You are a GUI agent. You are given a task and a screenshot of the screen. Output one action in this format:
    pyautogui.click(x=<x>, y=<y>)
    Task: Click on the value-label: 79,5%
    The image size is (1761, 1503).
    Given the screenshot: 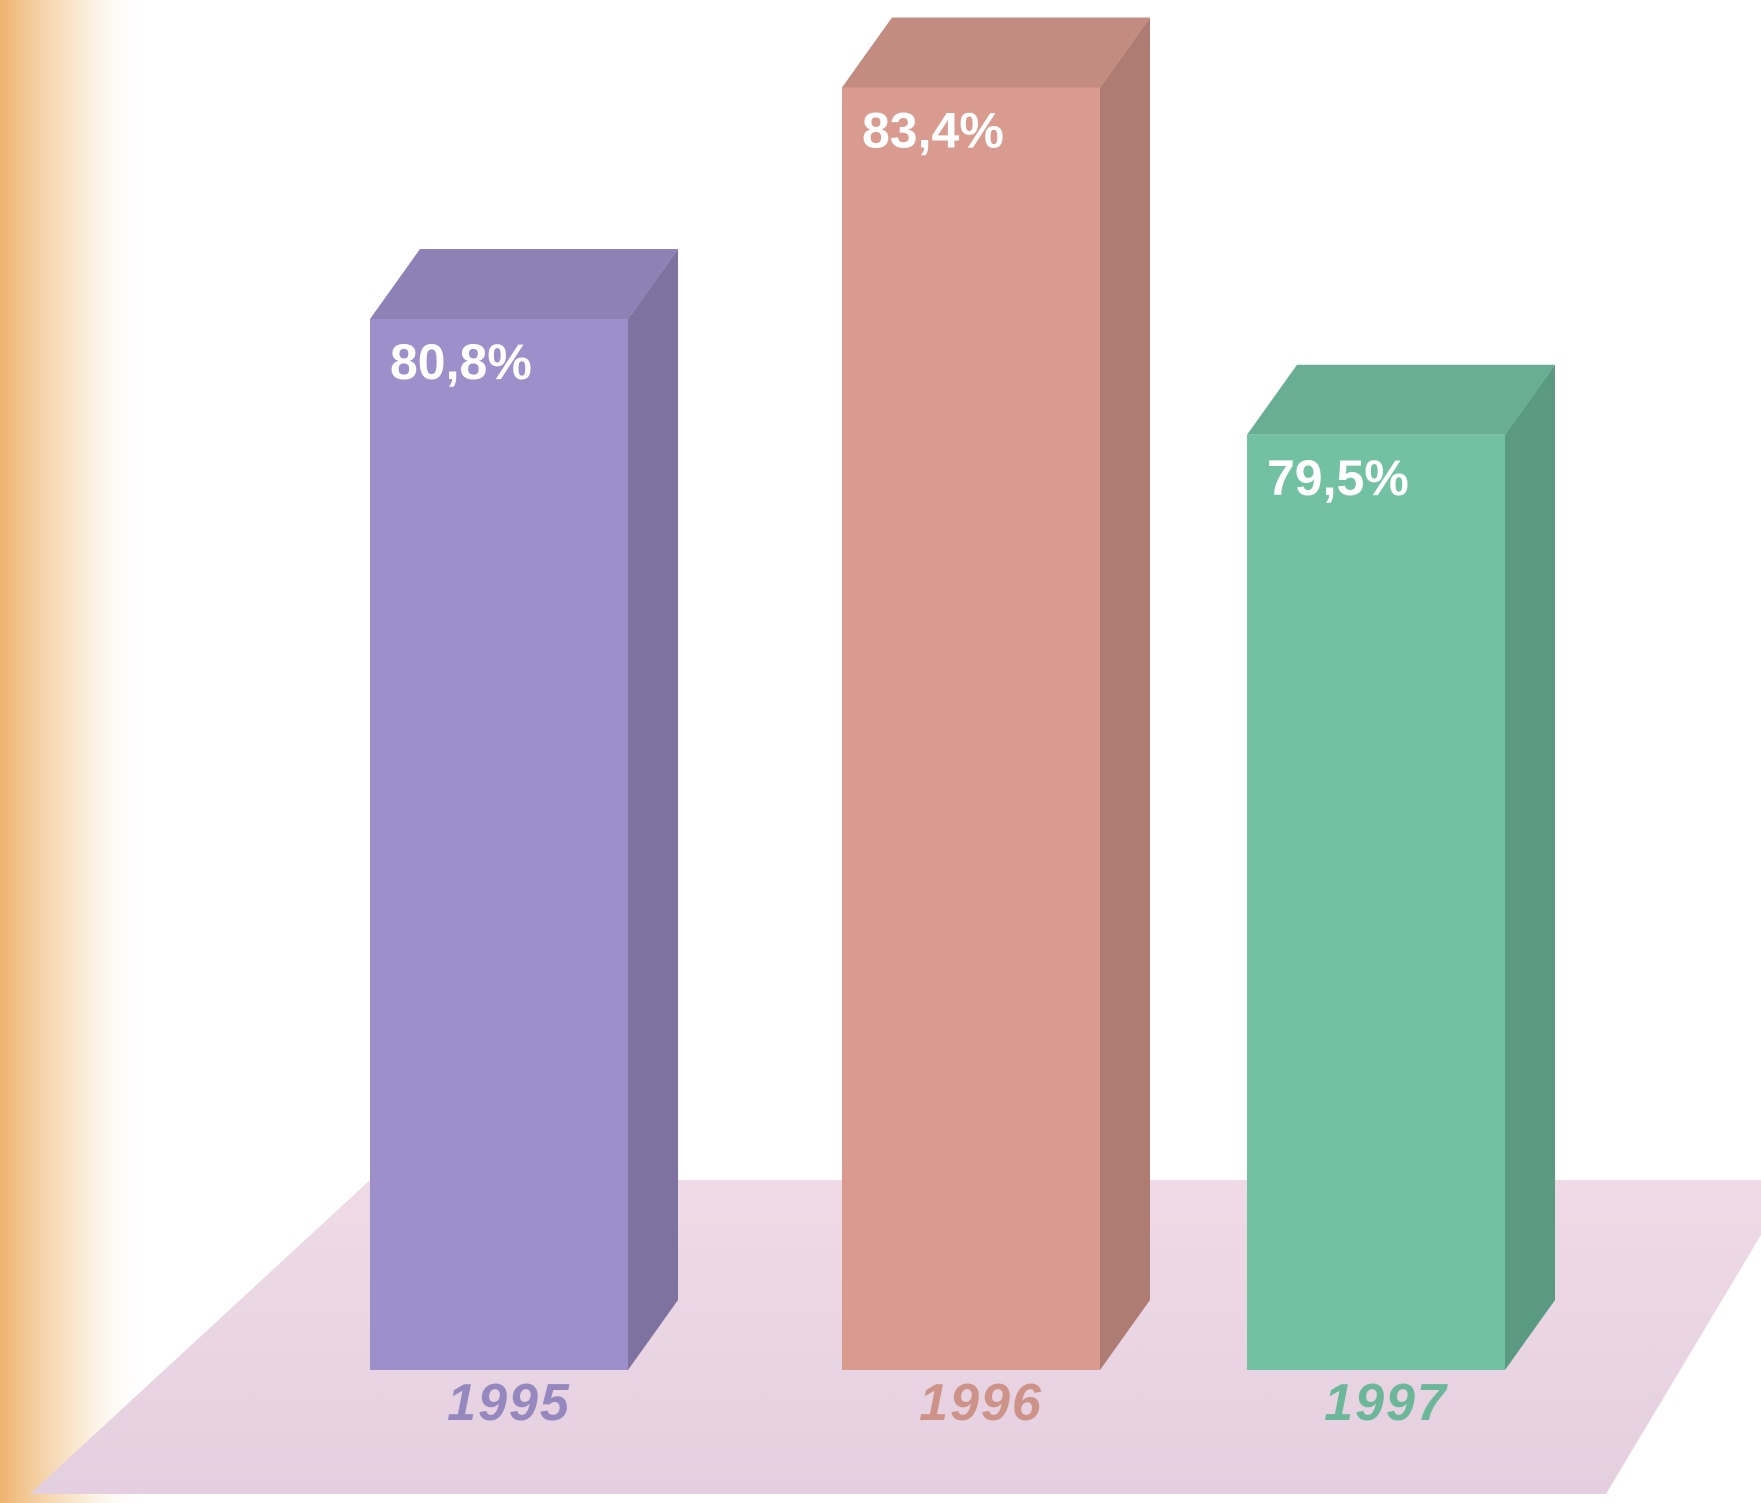 What is the action you would take?
    pyautogui.click(x=1338, y=478)
    